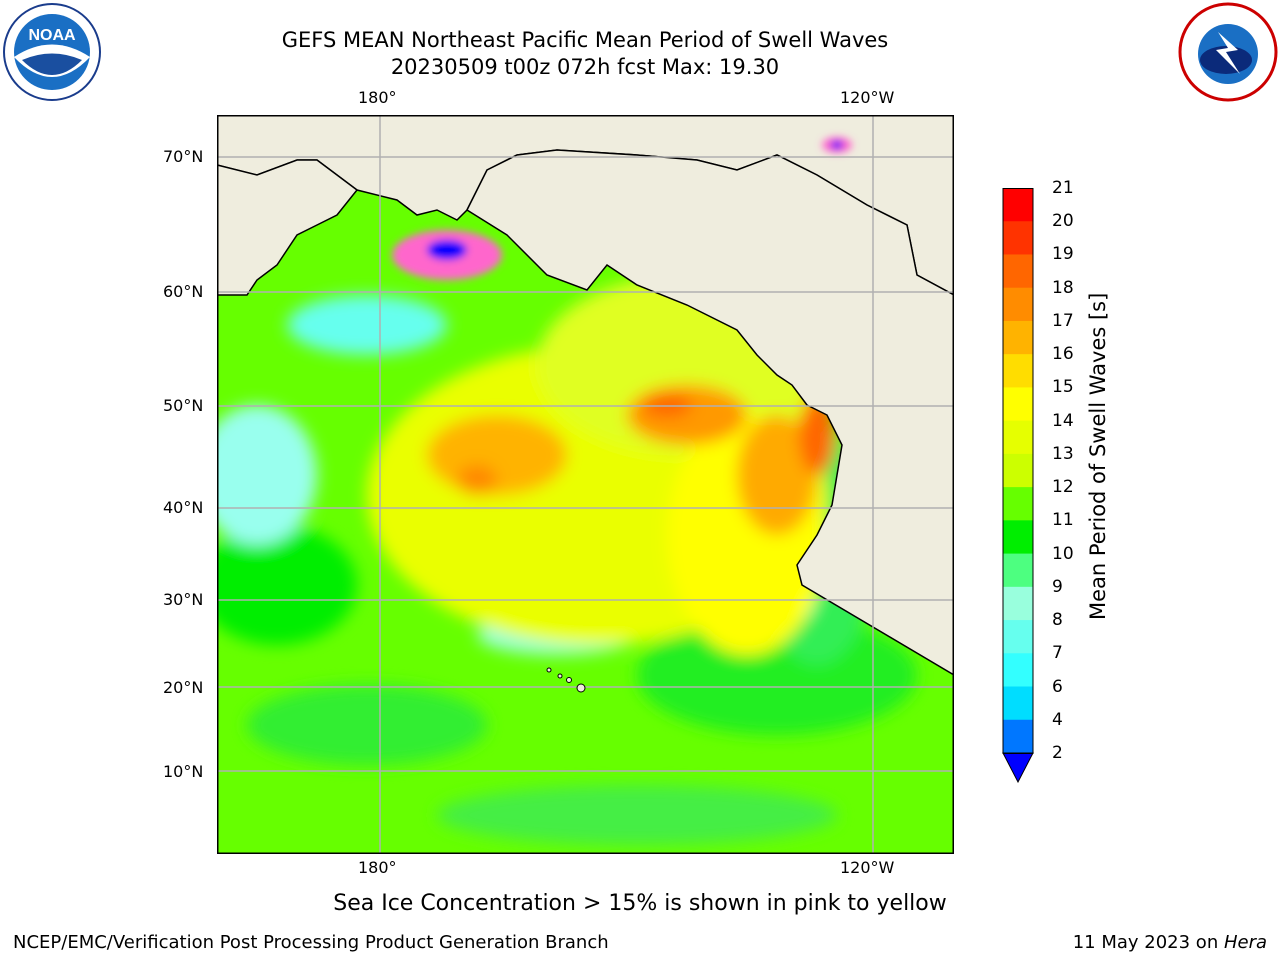 This screenshot has width=1280, height=960. Describe the element at coordinates (1063, 420) in the screenshot. I see `colorbar-tick-label: 14` at that location.